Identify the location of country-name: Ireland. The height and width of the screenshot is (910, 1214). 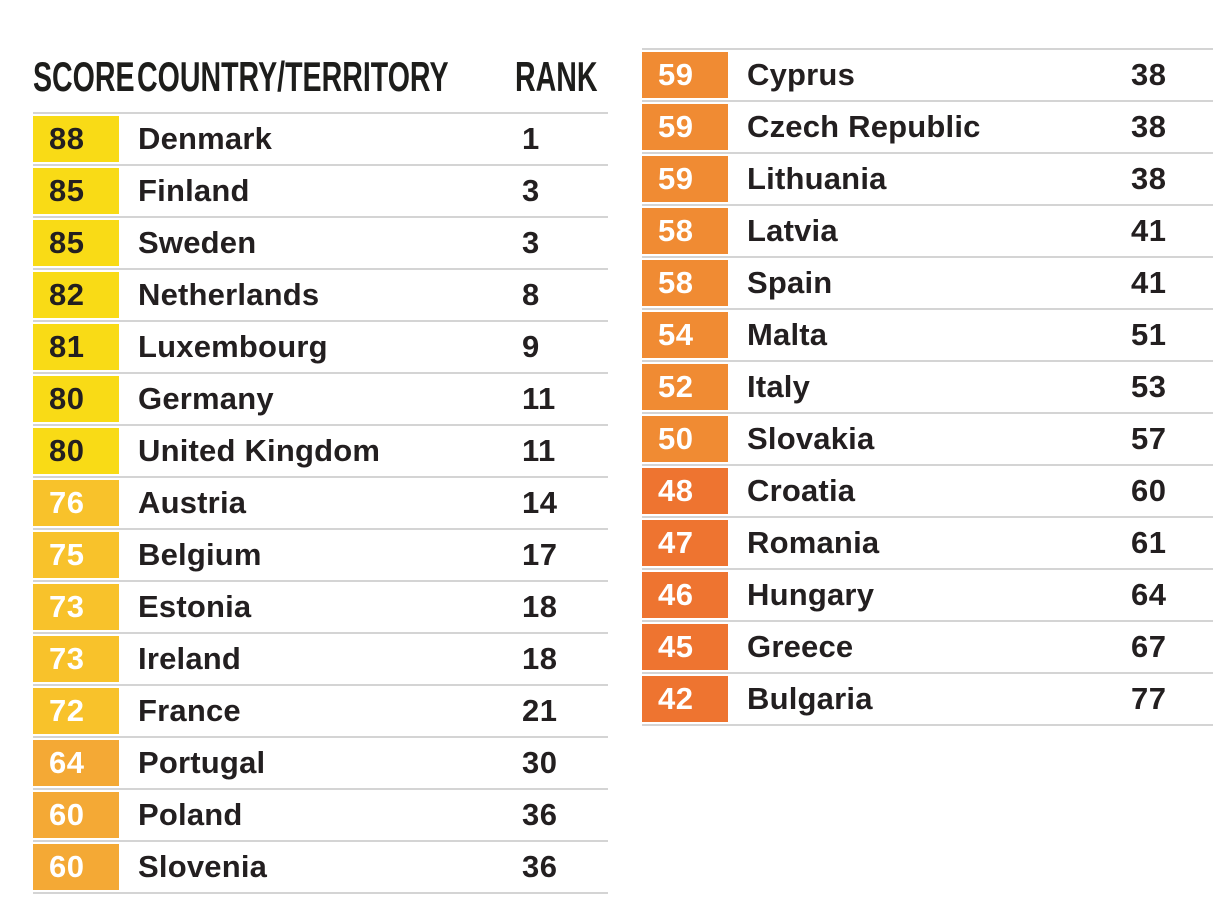
(190, 658).